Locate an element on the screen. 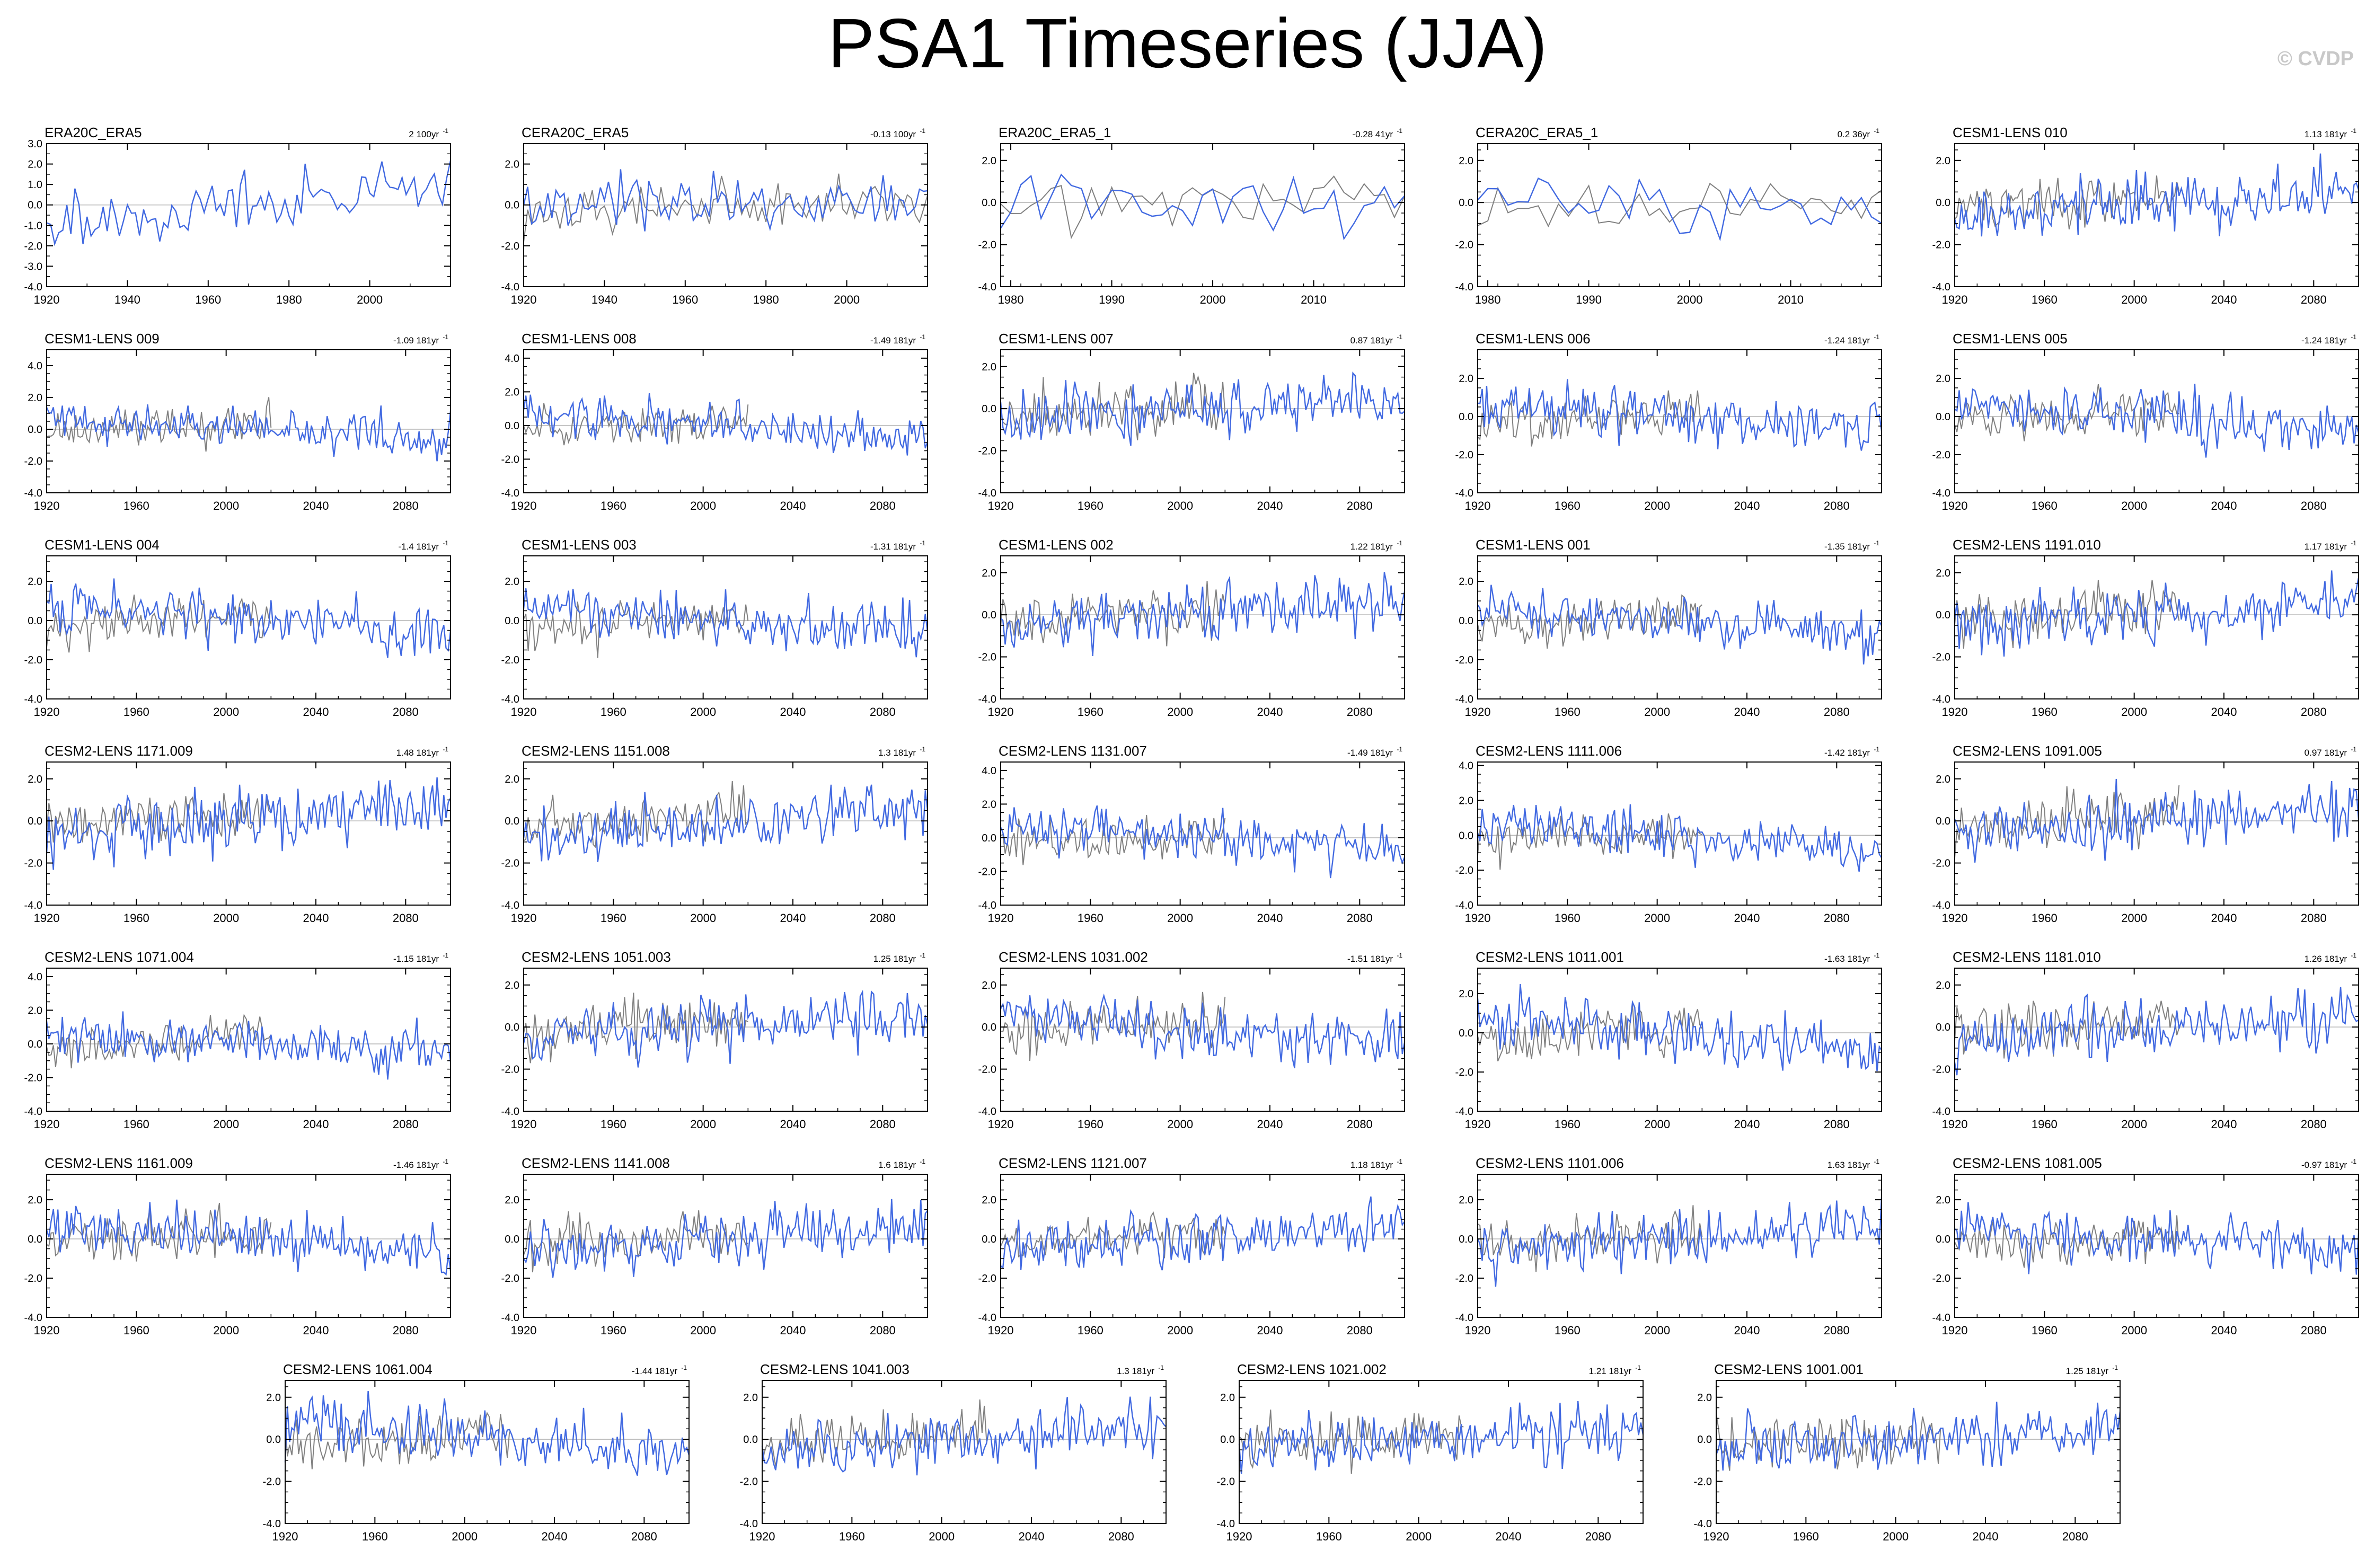 This screenshot has width=2375, height=1568. trend-label: 2 100yr is located at coordinates (424, 134).